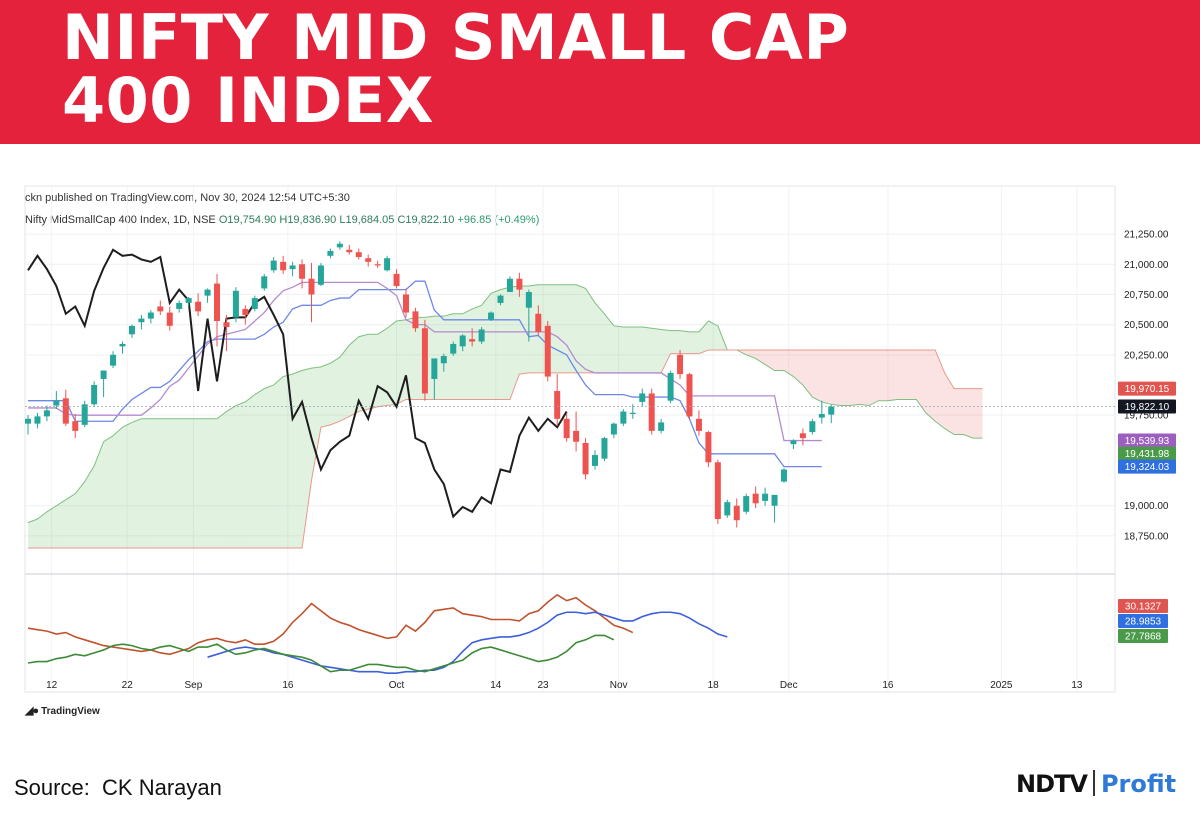  I want to click on indicator-series-green, so click(321, 653).